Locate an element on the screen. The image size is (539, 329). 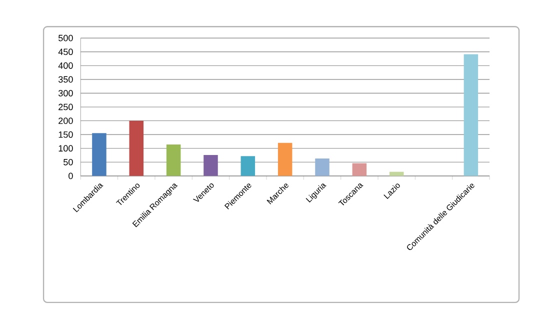
y-tick-label: 50 is located at coordinates (68, 162).